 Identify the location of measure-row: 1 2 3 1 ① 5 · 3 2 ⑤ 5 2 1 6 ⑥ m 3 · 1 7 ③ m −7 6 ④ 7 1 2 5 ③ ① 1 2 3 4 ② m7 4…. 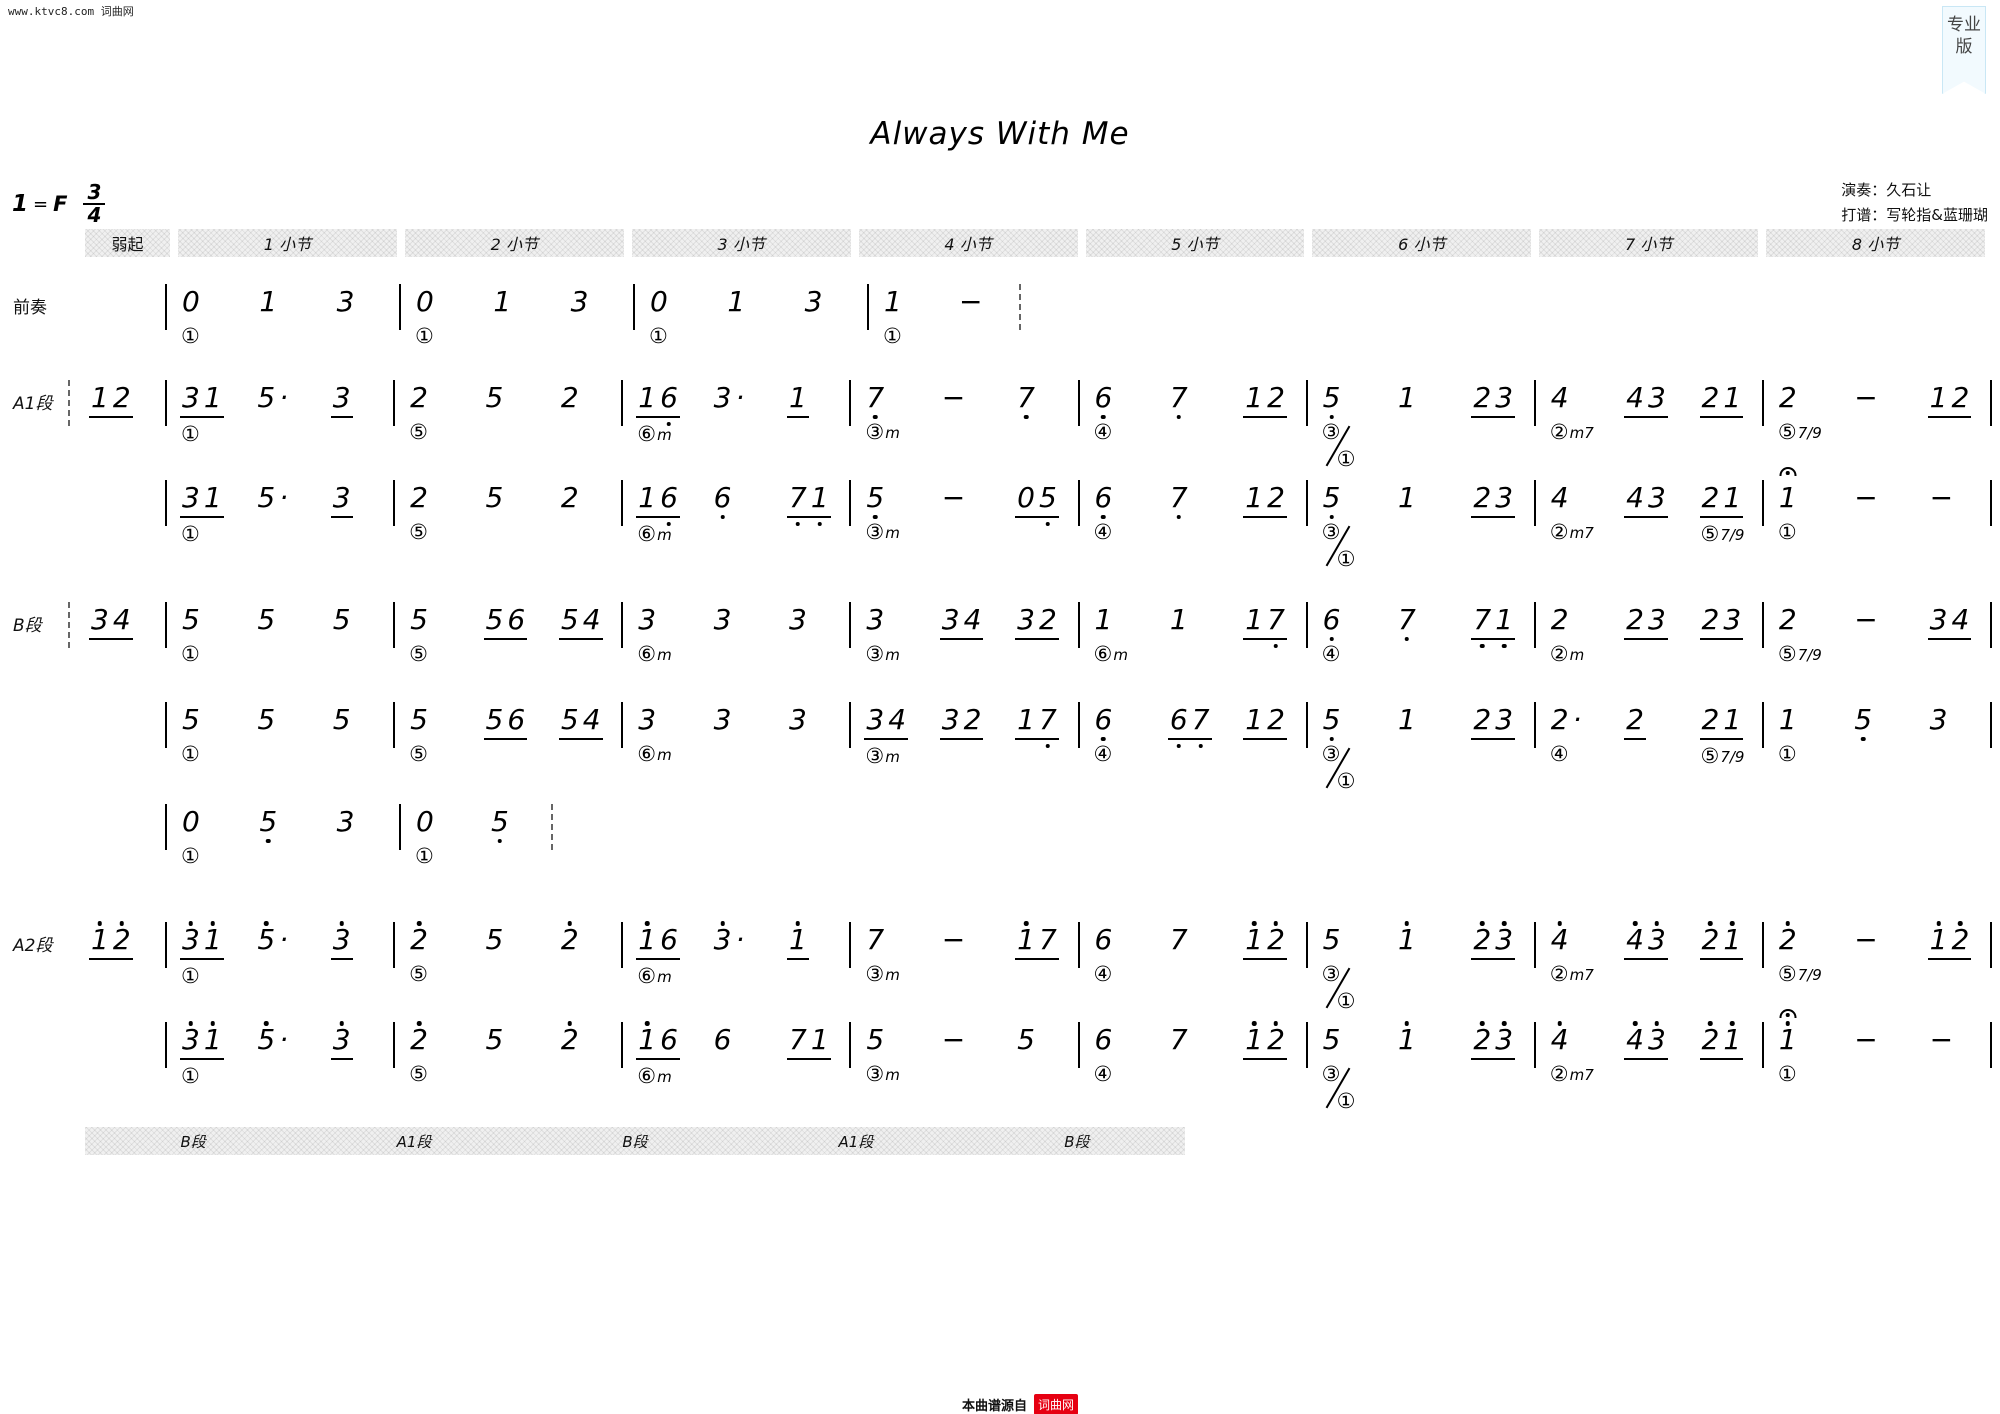
(1030, 427).